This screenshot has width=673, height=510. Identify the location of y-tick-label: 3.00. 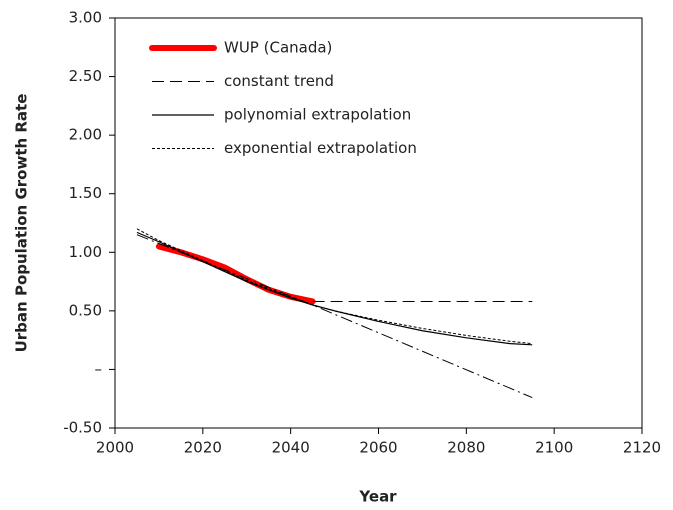
(85, 18).